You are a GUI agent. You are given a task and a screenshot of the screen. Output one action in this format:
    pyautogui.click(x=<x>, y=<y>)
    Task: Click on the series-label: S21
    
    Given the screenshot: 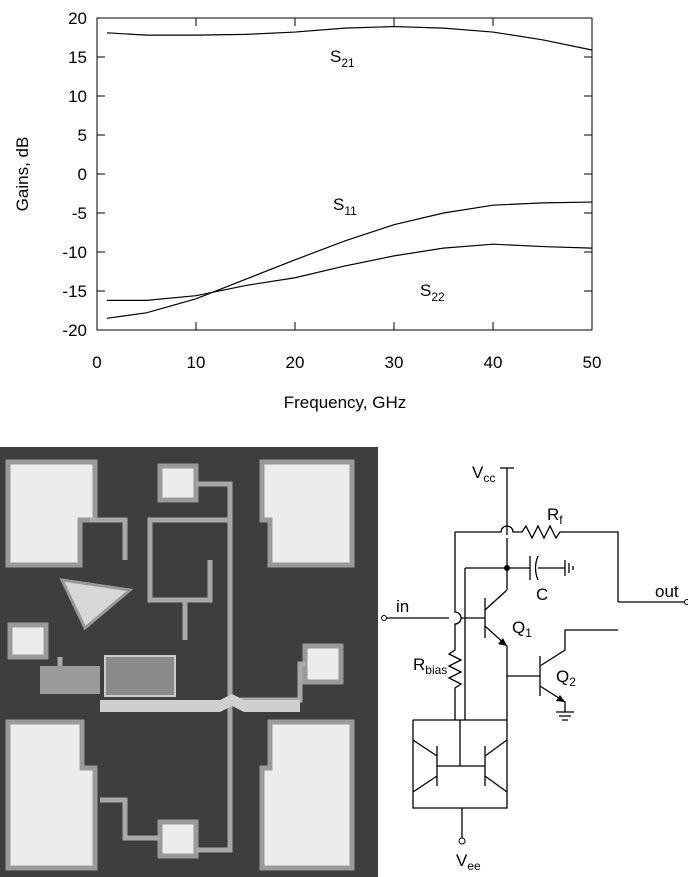 What is the action you would take?
    pyautogui.click(x=342, y=58)
    